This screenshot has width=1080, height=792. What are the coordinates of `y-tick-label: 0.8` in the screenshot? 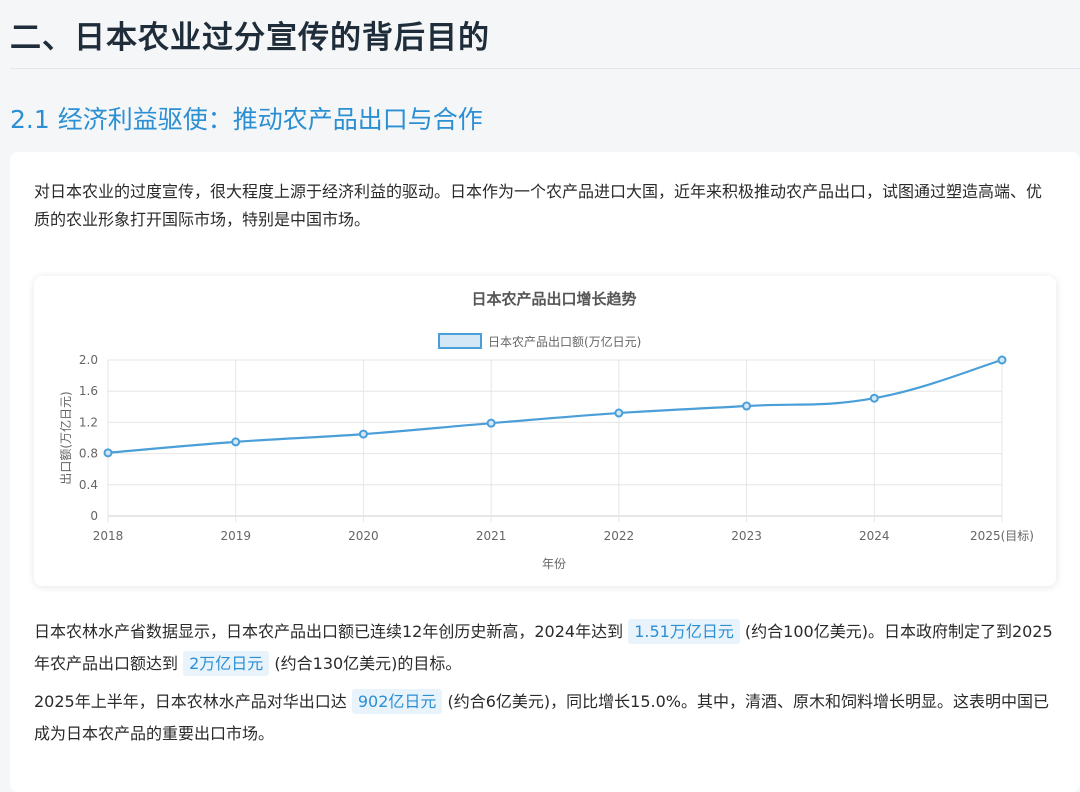 It's located at (88, 454).